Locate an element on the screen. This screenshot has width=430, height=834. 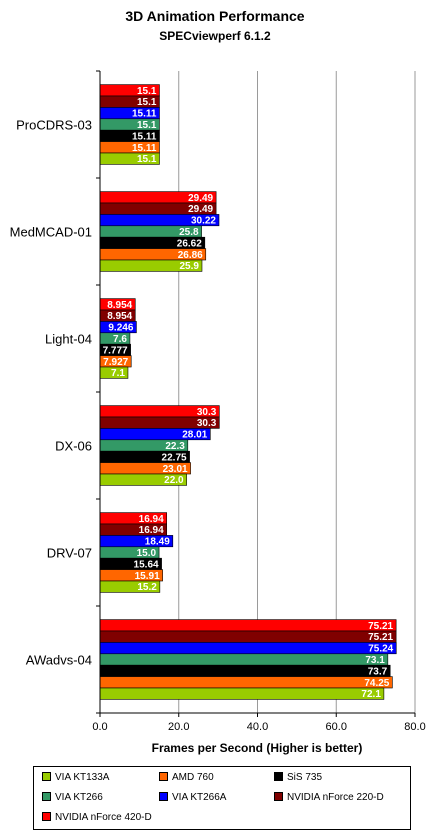
category-label: ProCDRS-03 is located at coordinates (54, 125).